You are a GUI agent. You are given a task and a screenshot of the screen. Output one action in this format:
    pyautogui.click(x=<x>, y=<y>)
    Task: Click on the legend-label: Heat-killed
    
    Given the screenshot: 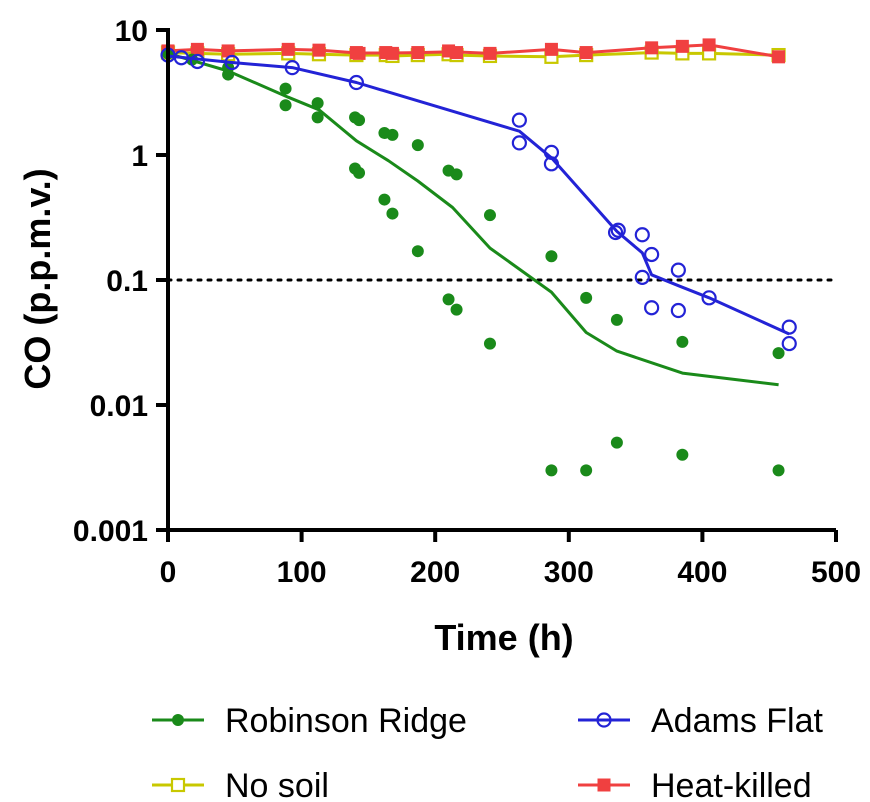 What is the action you would take?
    pyautogui.click(x=731, y=784)
    